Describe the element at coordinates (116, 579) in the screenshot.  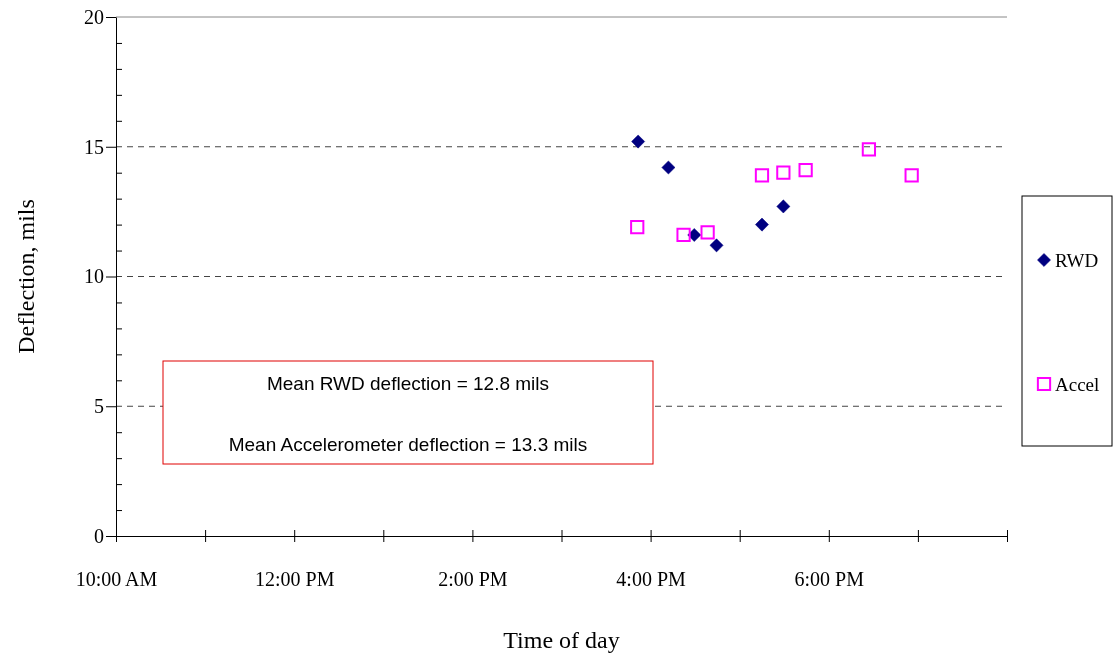
I see `x-tick-label: 10:00 AM` at that location.